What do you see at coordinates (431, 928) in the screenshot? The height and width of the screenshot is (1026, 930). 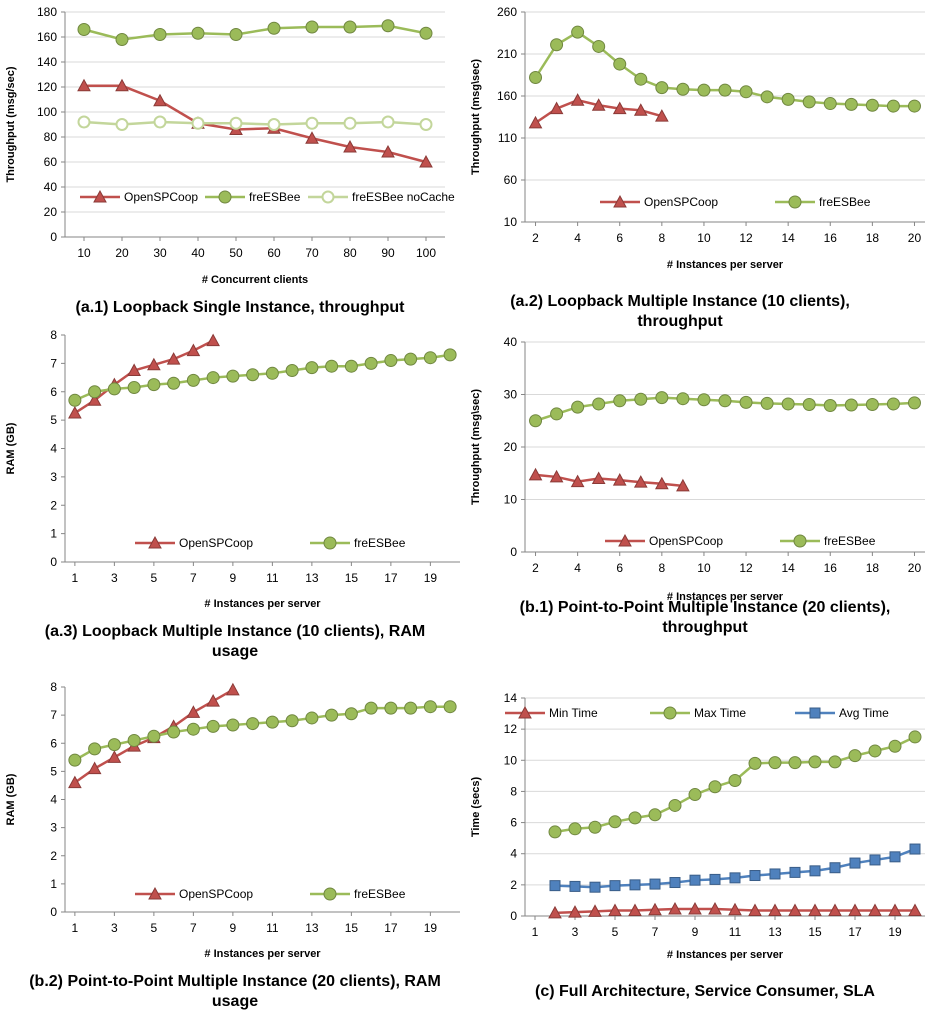 I see `chart-b2-x-tick-label-9: 19` at bounding box center [431, 928].